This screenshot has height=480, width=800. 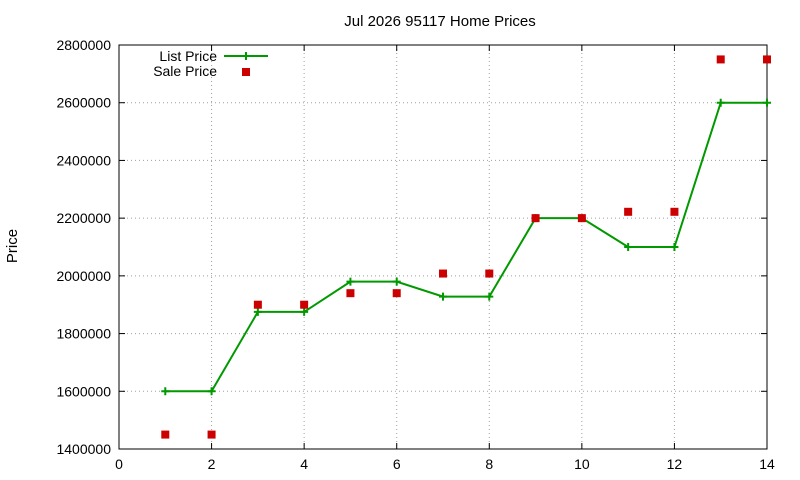 What do you see at coordinates (185, 71) in the screenshot?
I see `legend-label-sale-price: Sale Price` at bounding box center [185, 71].